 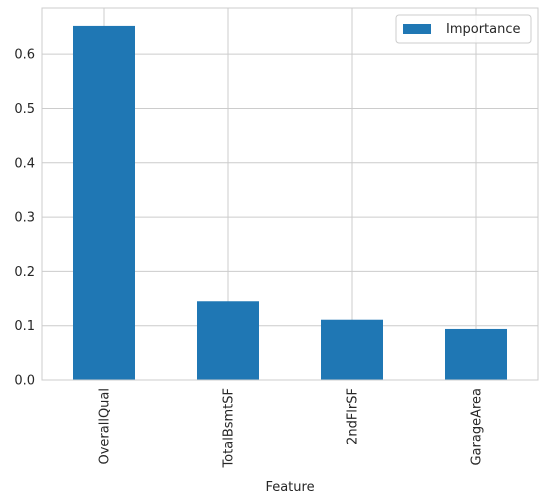 What do you see at coordinates (229, 428) in the screenshot?
I see `x-tick-label: TotalBsmtSF` at bounding box center [229, 428].